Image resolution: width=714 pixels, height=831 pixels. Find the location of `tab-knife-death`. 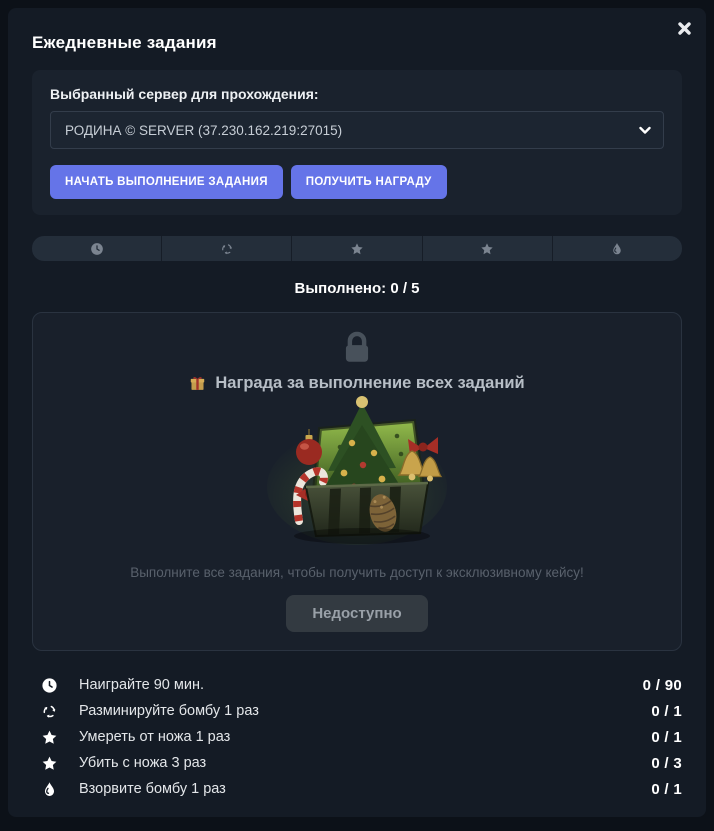

tab-knife-death is located at coordinates (357, 248).